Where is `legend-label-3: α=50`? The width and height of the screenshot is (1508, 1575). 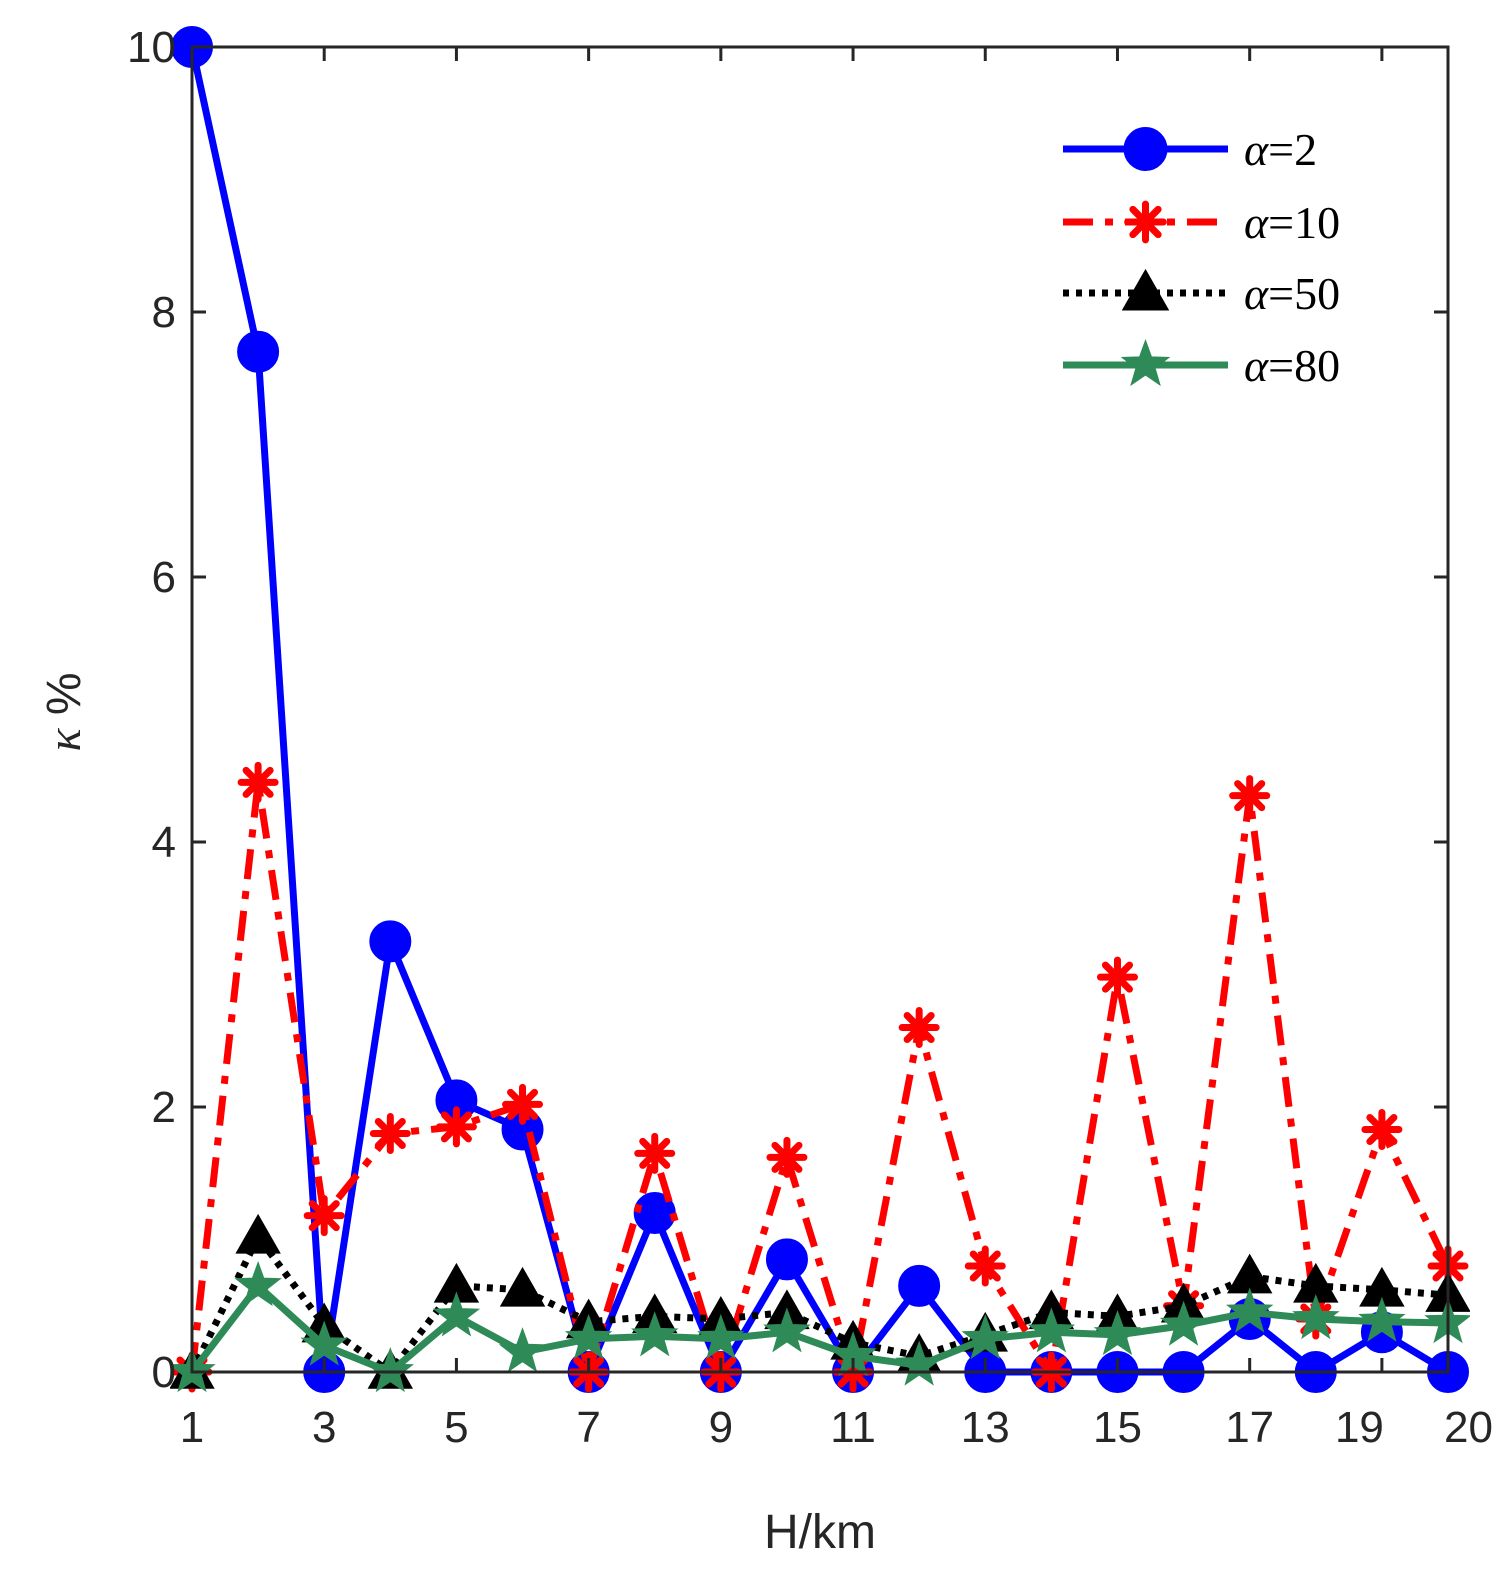 legend-label-3: α=50 is located at coordinates (1292, 293).